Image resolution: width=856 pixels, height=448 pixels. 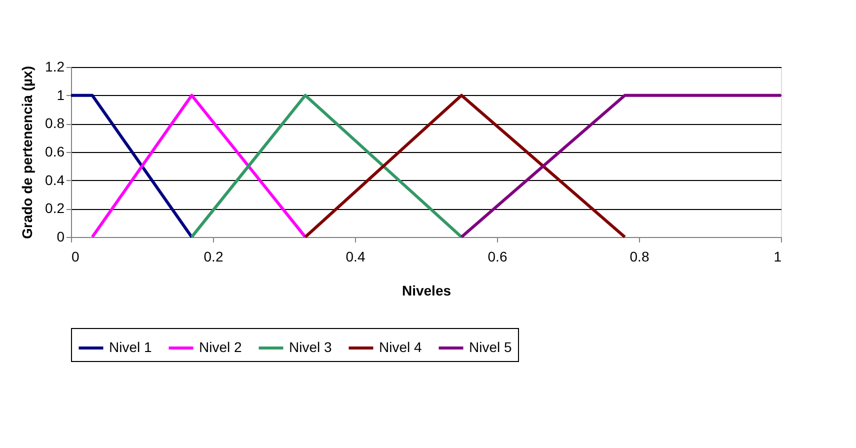 I want to click on y-tick-label: 0.6, so click(x=55, y=152).